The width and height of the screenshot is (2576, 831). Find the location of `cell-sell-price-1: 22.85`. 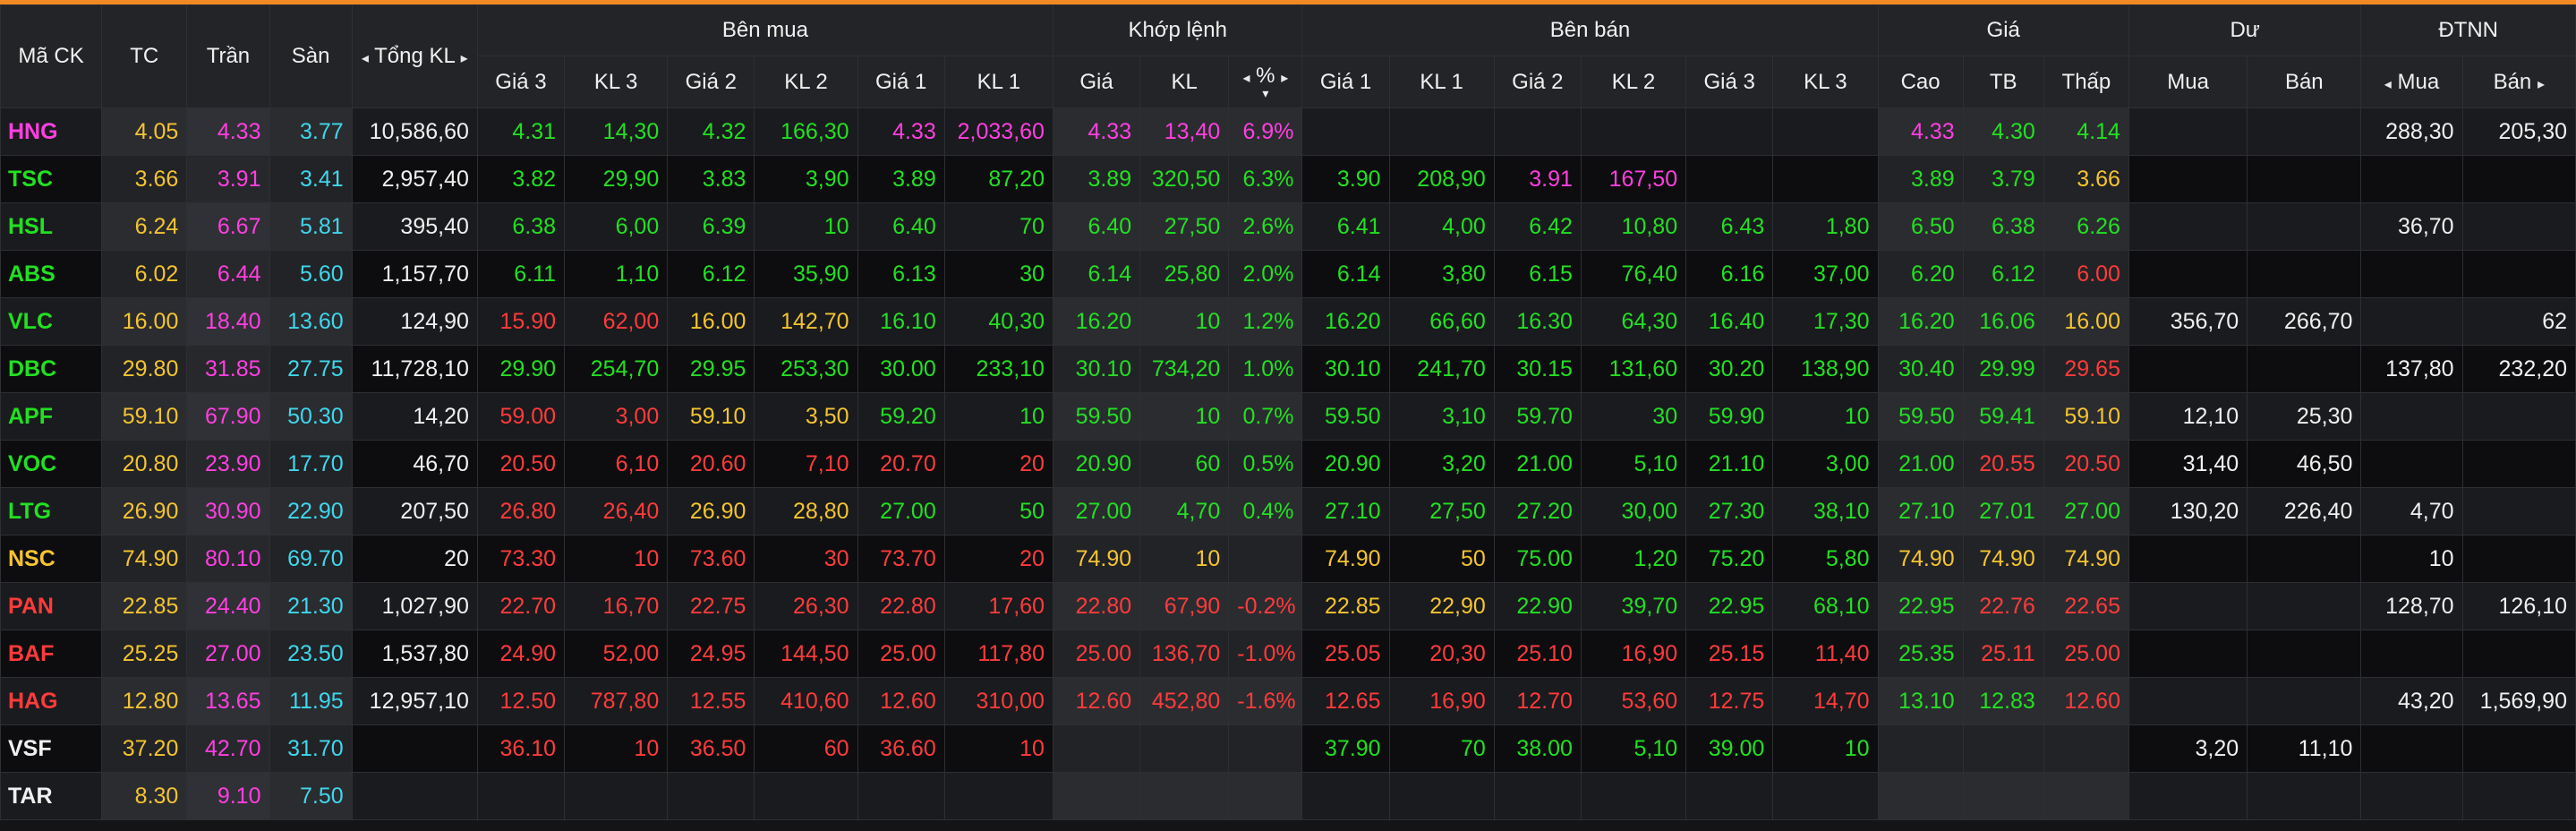

cell-sell-price-1: 22.85 is located at coordinates (1345, 606).